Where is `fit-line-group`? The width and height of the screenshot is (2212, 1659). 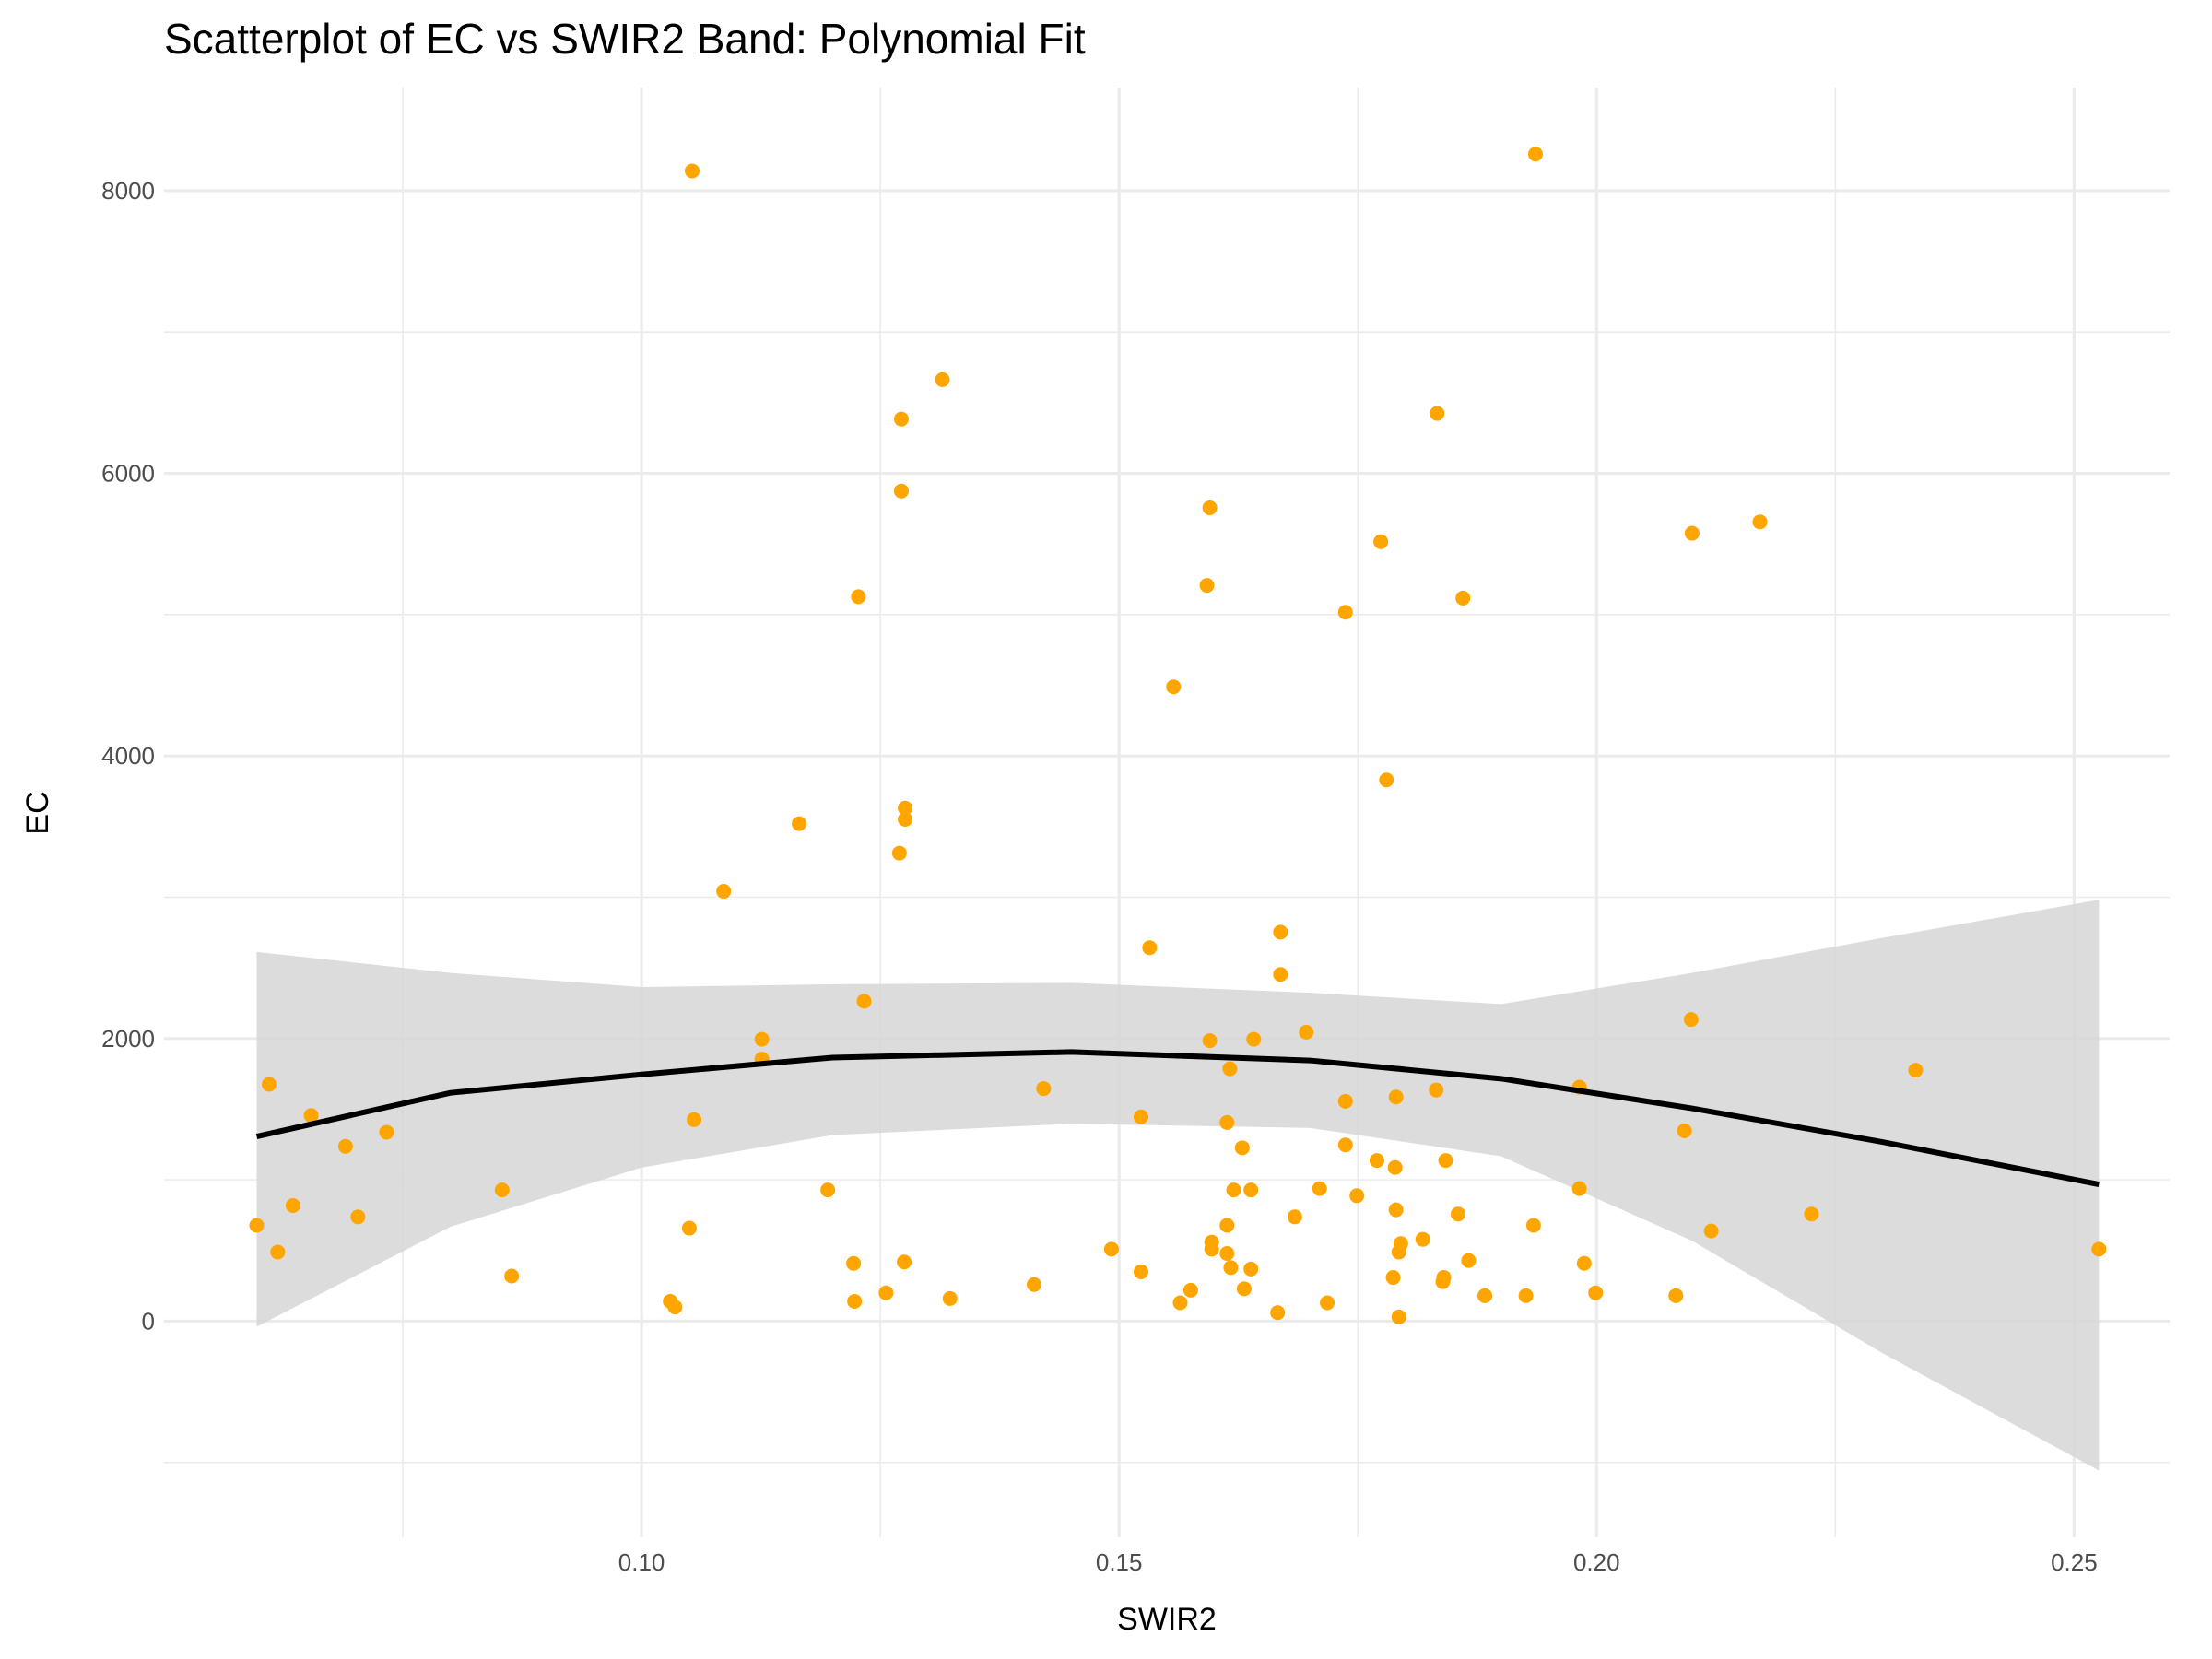
fit-line-group is located at coordinates (1177, 1118).